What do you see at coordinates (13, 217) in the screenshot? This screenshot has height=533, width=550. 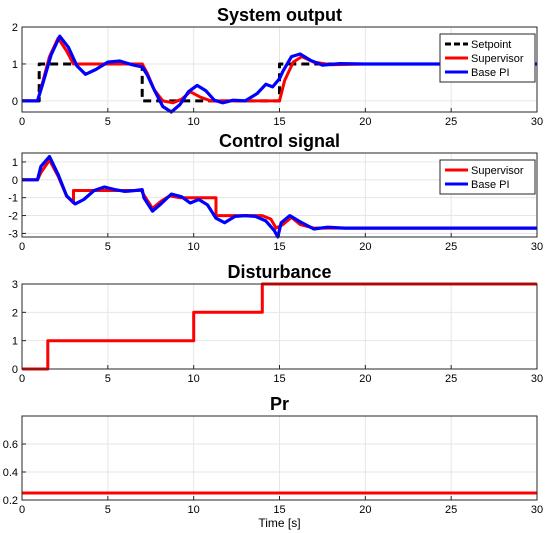 I see `y-tick-label: -2` at bounding box center [13, 217].